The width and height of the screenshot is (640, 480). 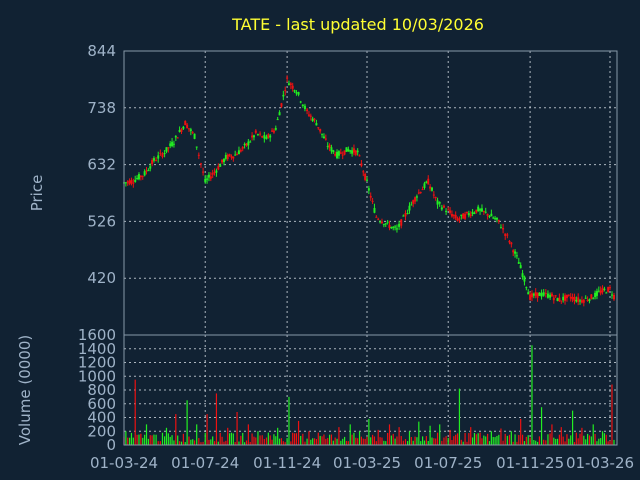 I want to click on volume-axis-label: Volume (0000), so click(x=25, y=390).